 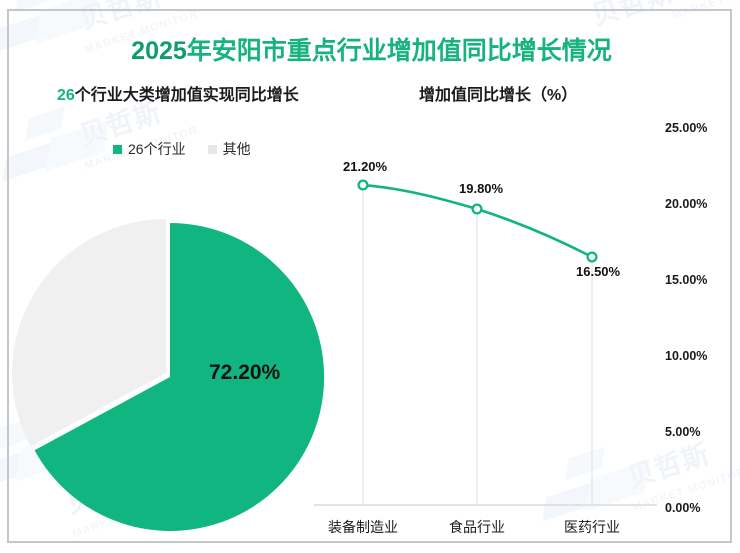 What do you see at coordinates (236, 149) in the screenshot?
I see `legend-item-label: 其他` at bounding box center [236, 149].